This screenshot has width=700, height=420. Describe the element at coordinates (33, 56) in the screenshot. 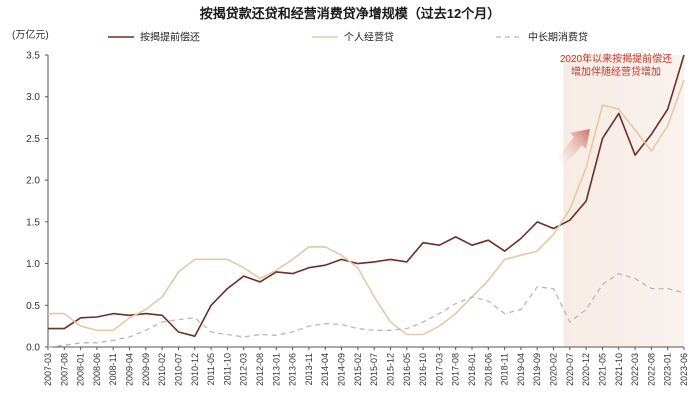

I see `y-tick-label: 3.5` at that location.